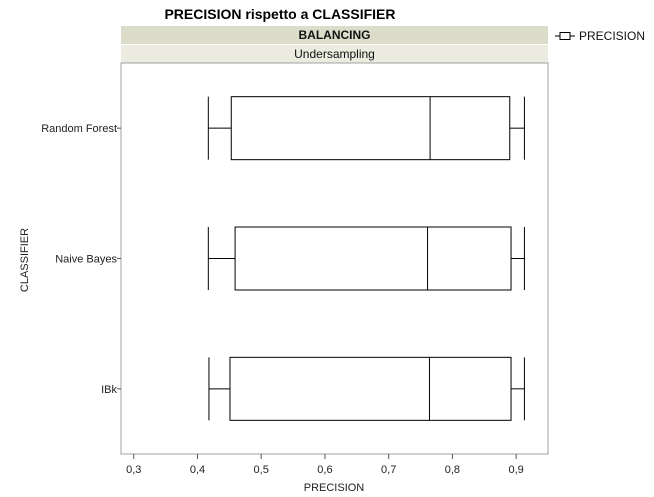 This screenshot has height=497, width=654. What do you see at coordinates (565, 36) in the screenshot?
I see `legend-box-icon` at bounding box center [565, 36].